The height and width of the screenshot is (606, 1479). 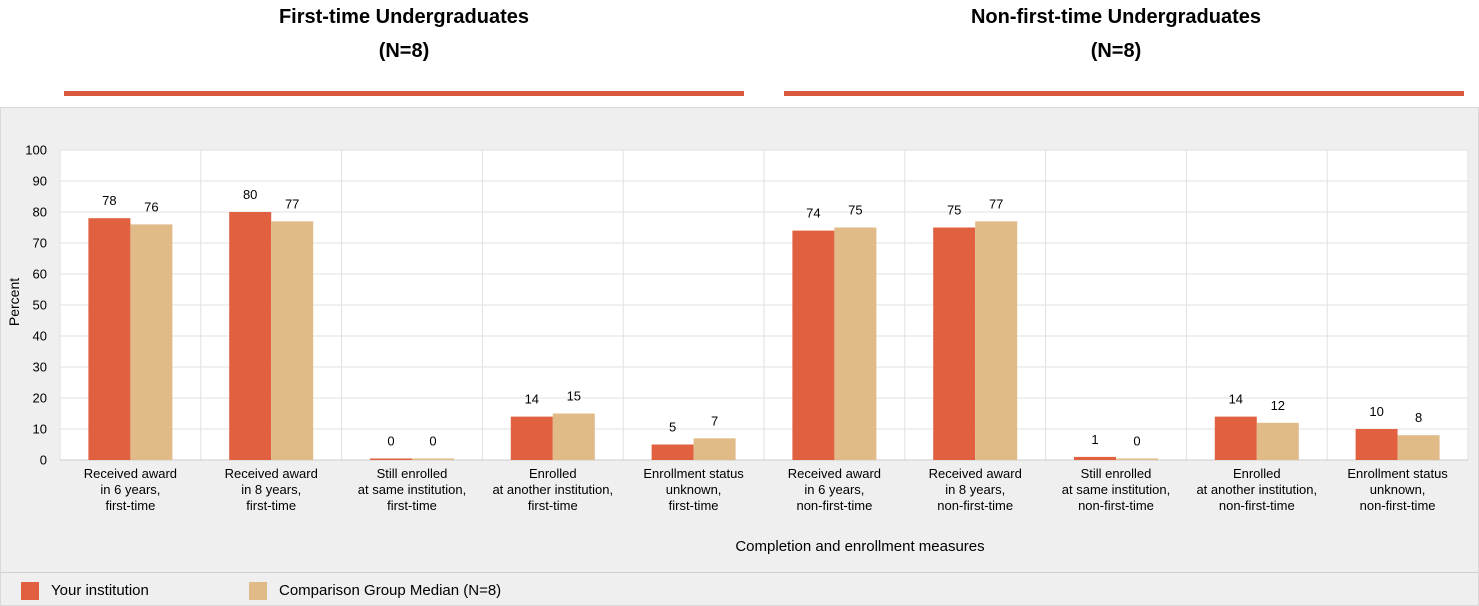 I want to click on x-tick-label-5: in 6 years,, so click(x=834, y=489).